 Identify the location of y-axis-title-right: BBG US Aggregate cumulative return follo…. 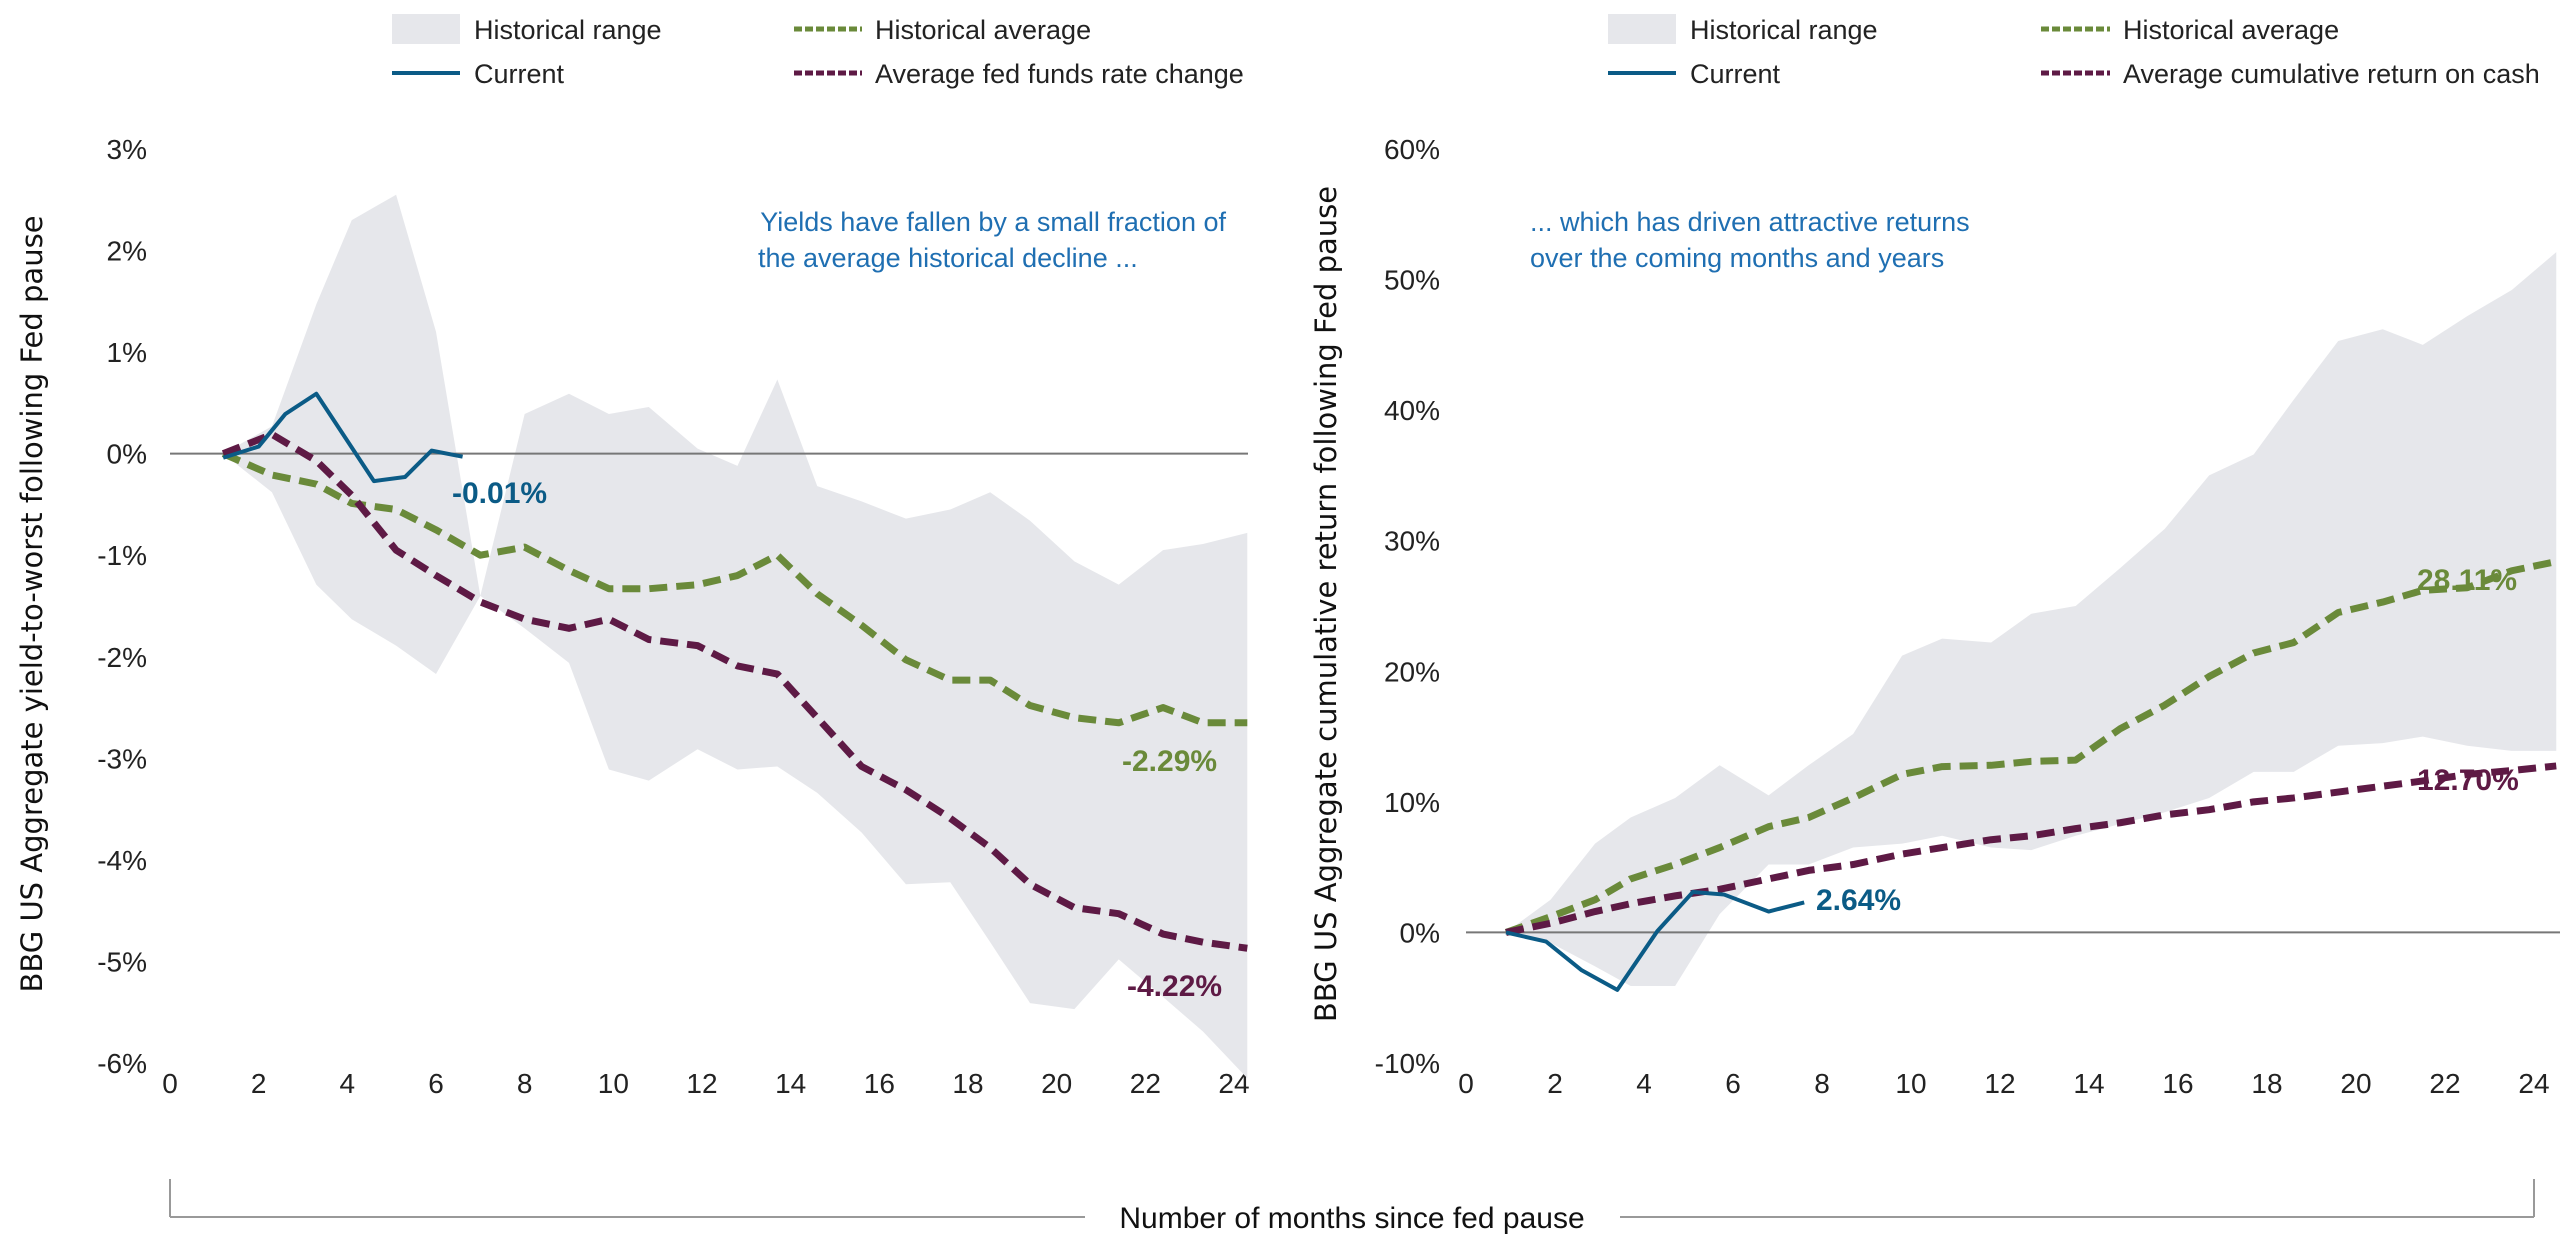
(1326, 604).